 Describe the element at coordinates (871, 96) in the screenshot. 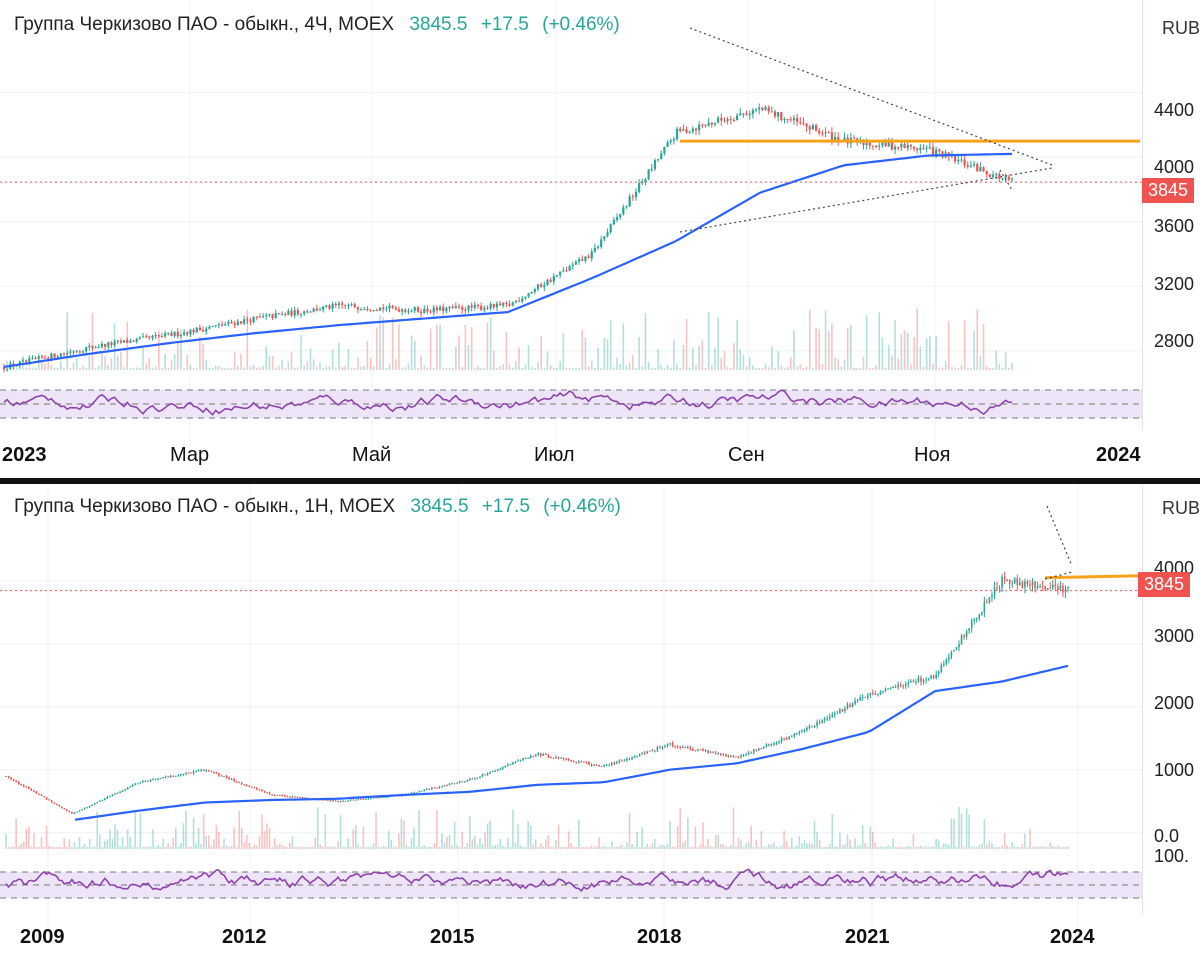

I see `triangle-pattern-line` at that location.